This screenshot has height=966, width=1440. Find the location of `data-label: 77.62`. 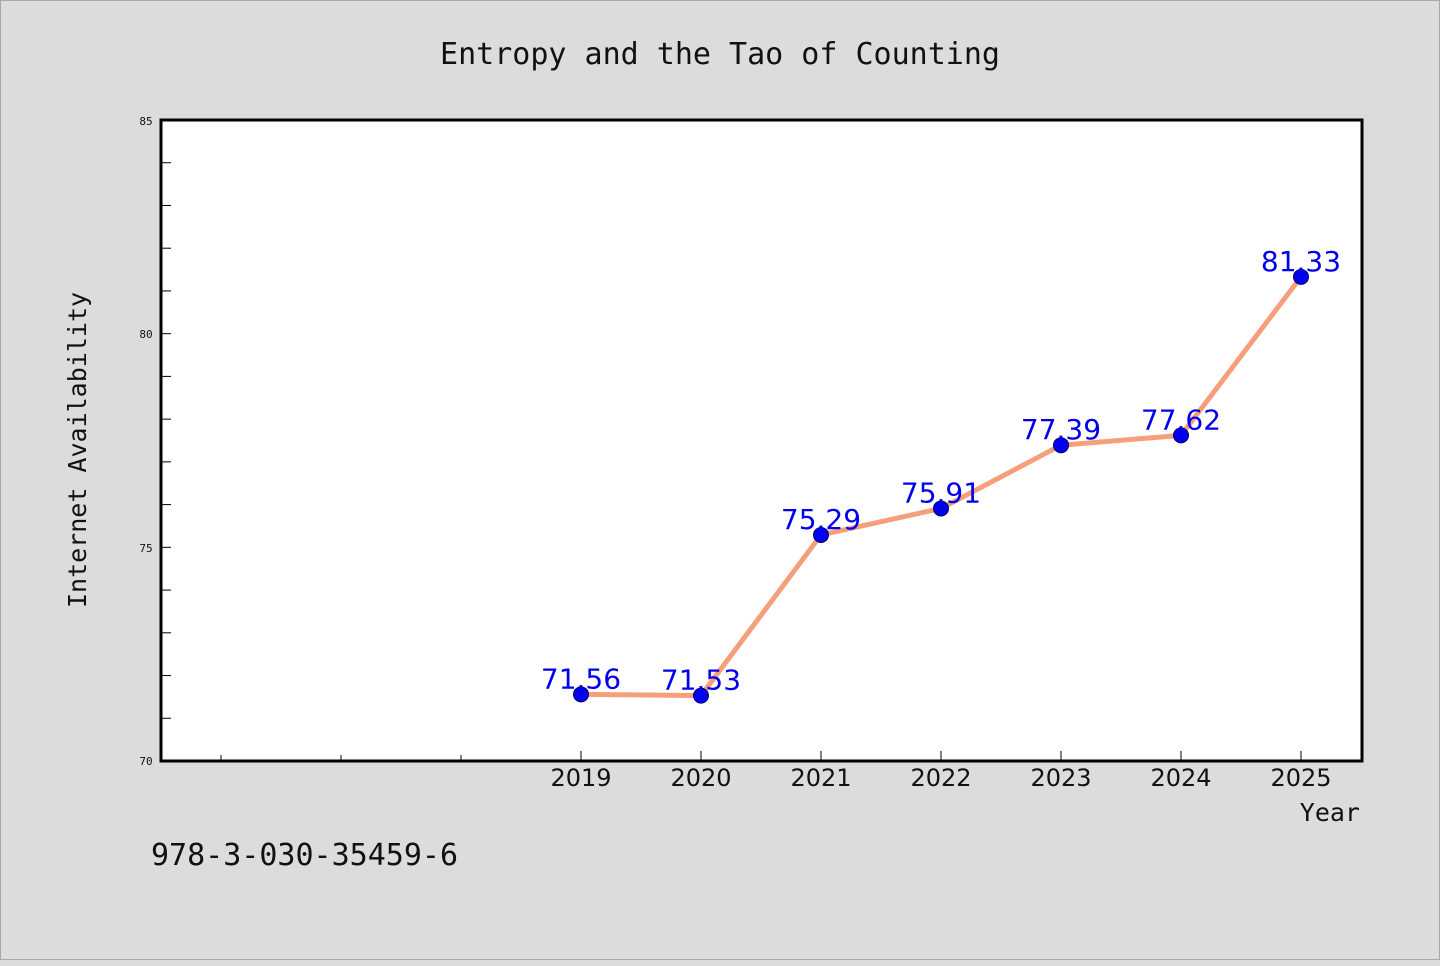

data-label: 77.62 is located at coordinates (1181, 419).